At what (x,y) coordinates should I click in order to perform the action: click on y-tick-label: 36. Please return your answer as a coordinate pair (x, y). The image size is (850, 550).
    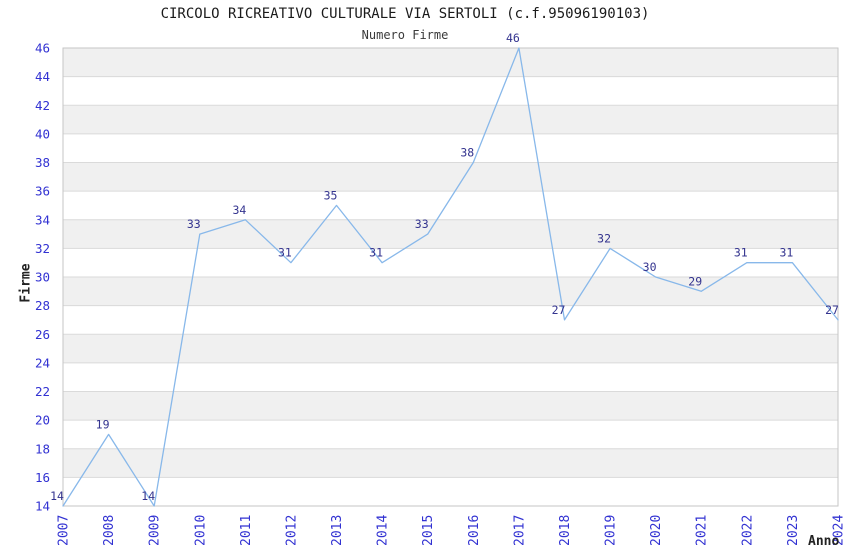
    Looking at the image, I should click on (42, 191).